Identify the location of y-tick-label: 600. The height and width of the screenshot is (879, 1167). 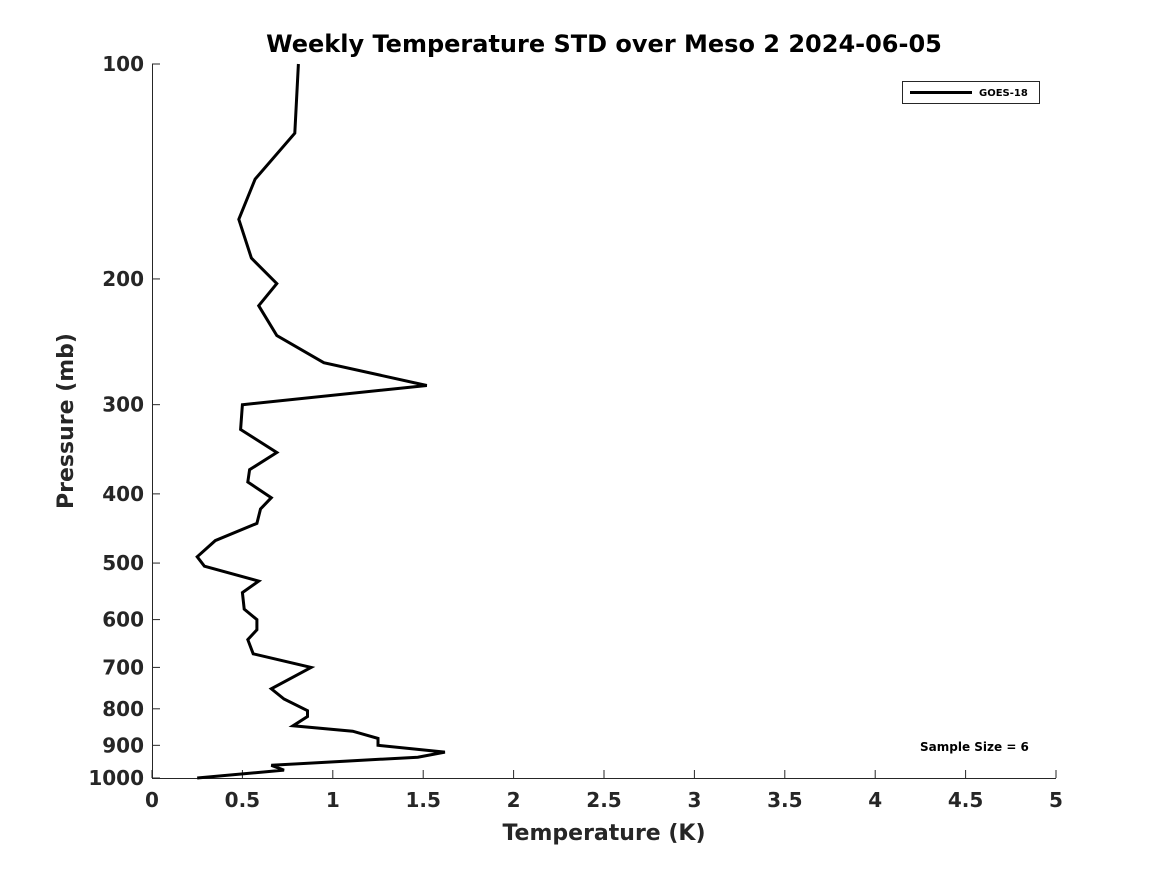
(123, 620).